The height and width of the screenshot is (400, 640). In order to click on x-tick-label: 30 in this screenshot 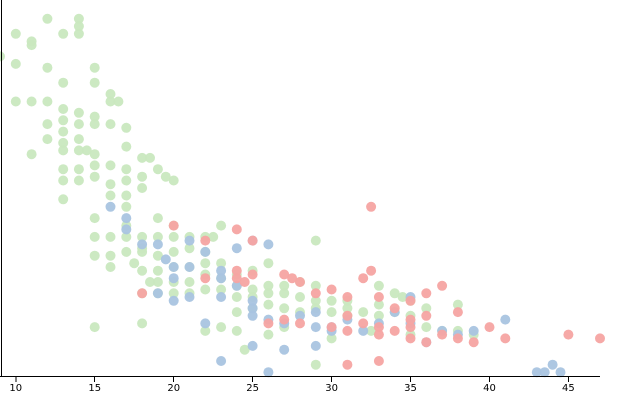, I will do `click(331, 388)`.